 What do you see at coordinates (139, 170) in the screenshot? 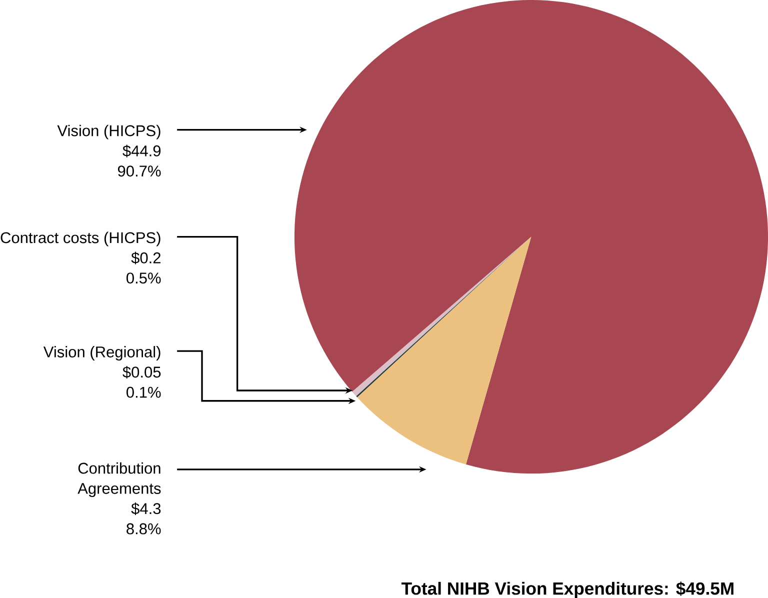
I see `text: 90.7%` at bounding box center [139, 170].